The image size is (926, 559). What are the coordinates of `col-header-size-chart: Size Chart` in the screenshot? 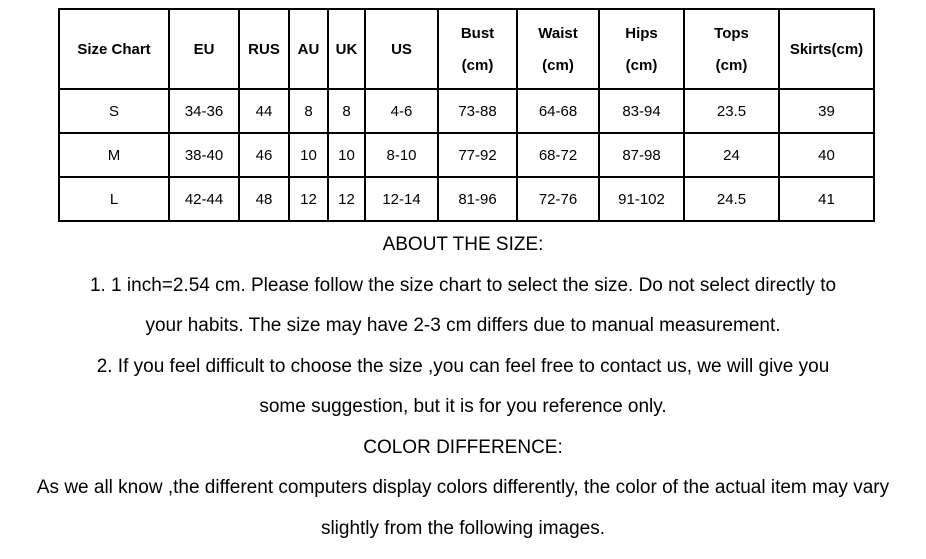 It's located at (114, 49).